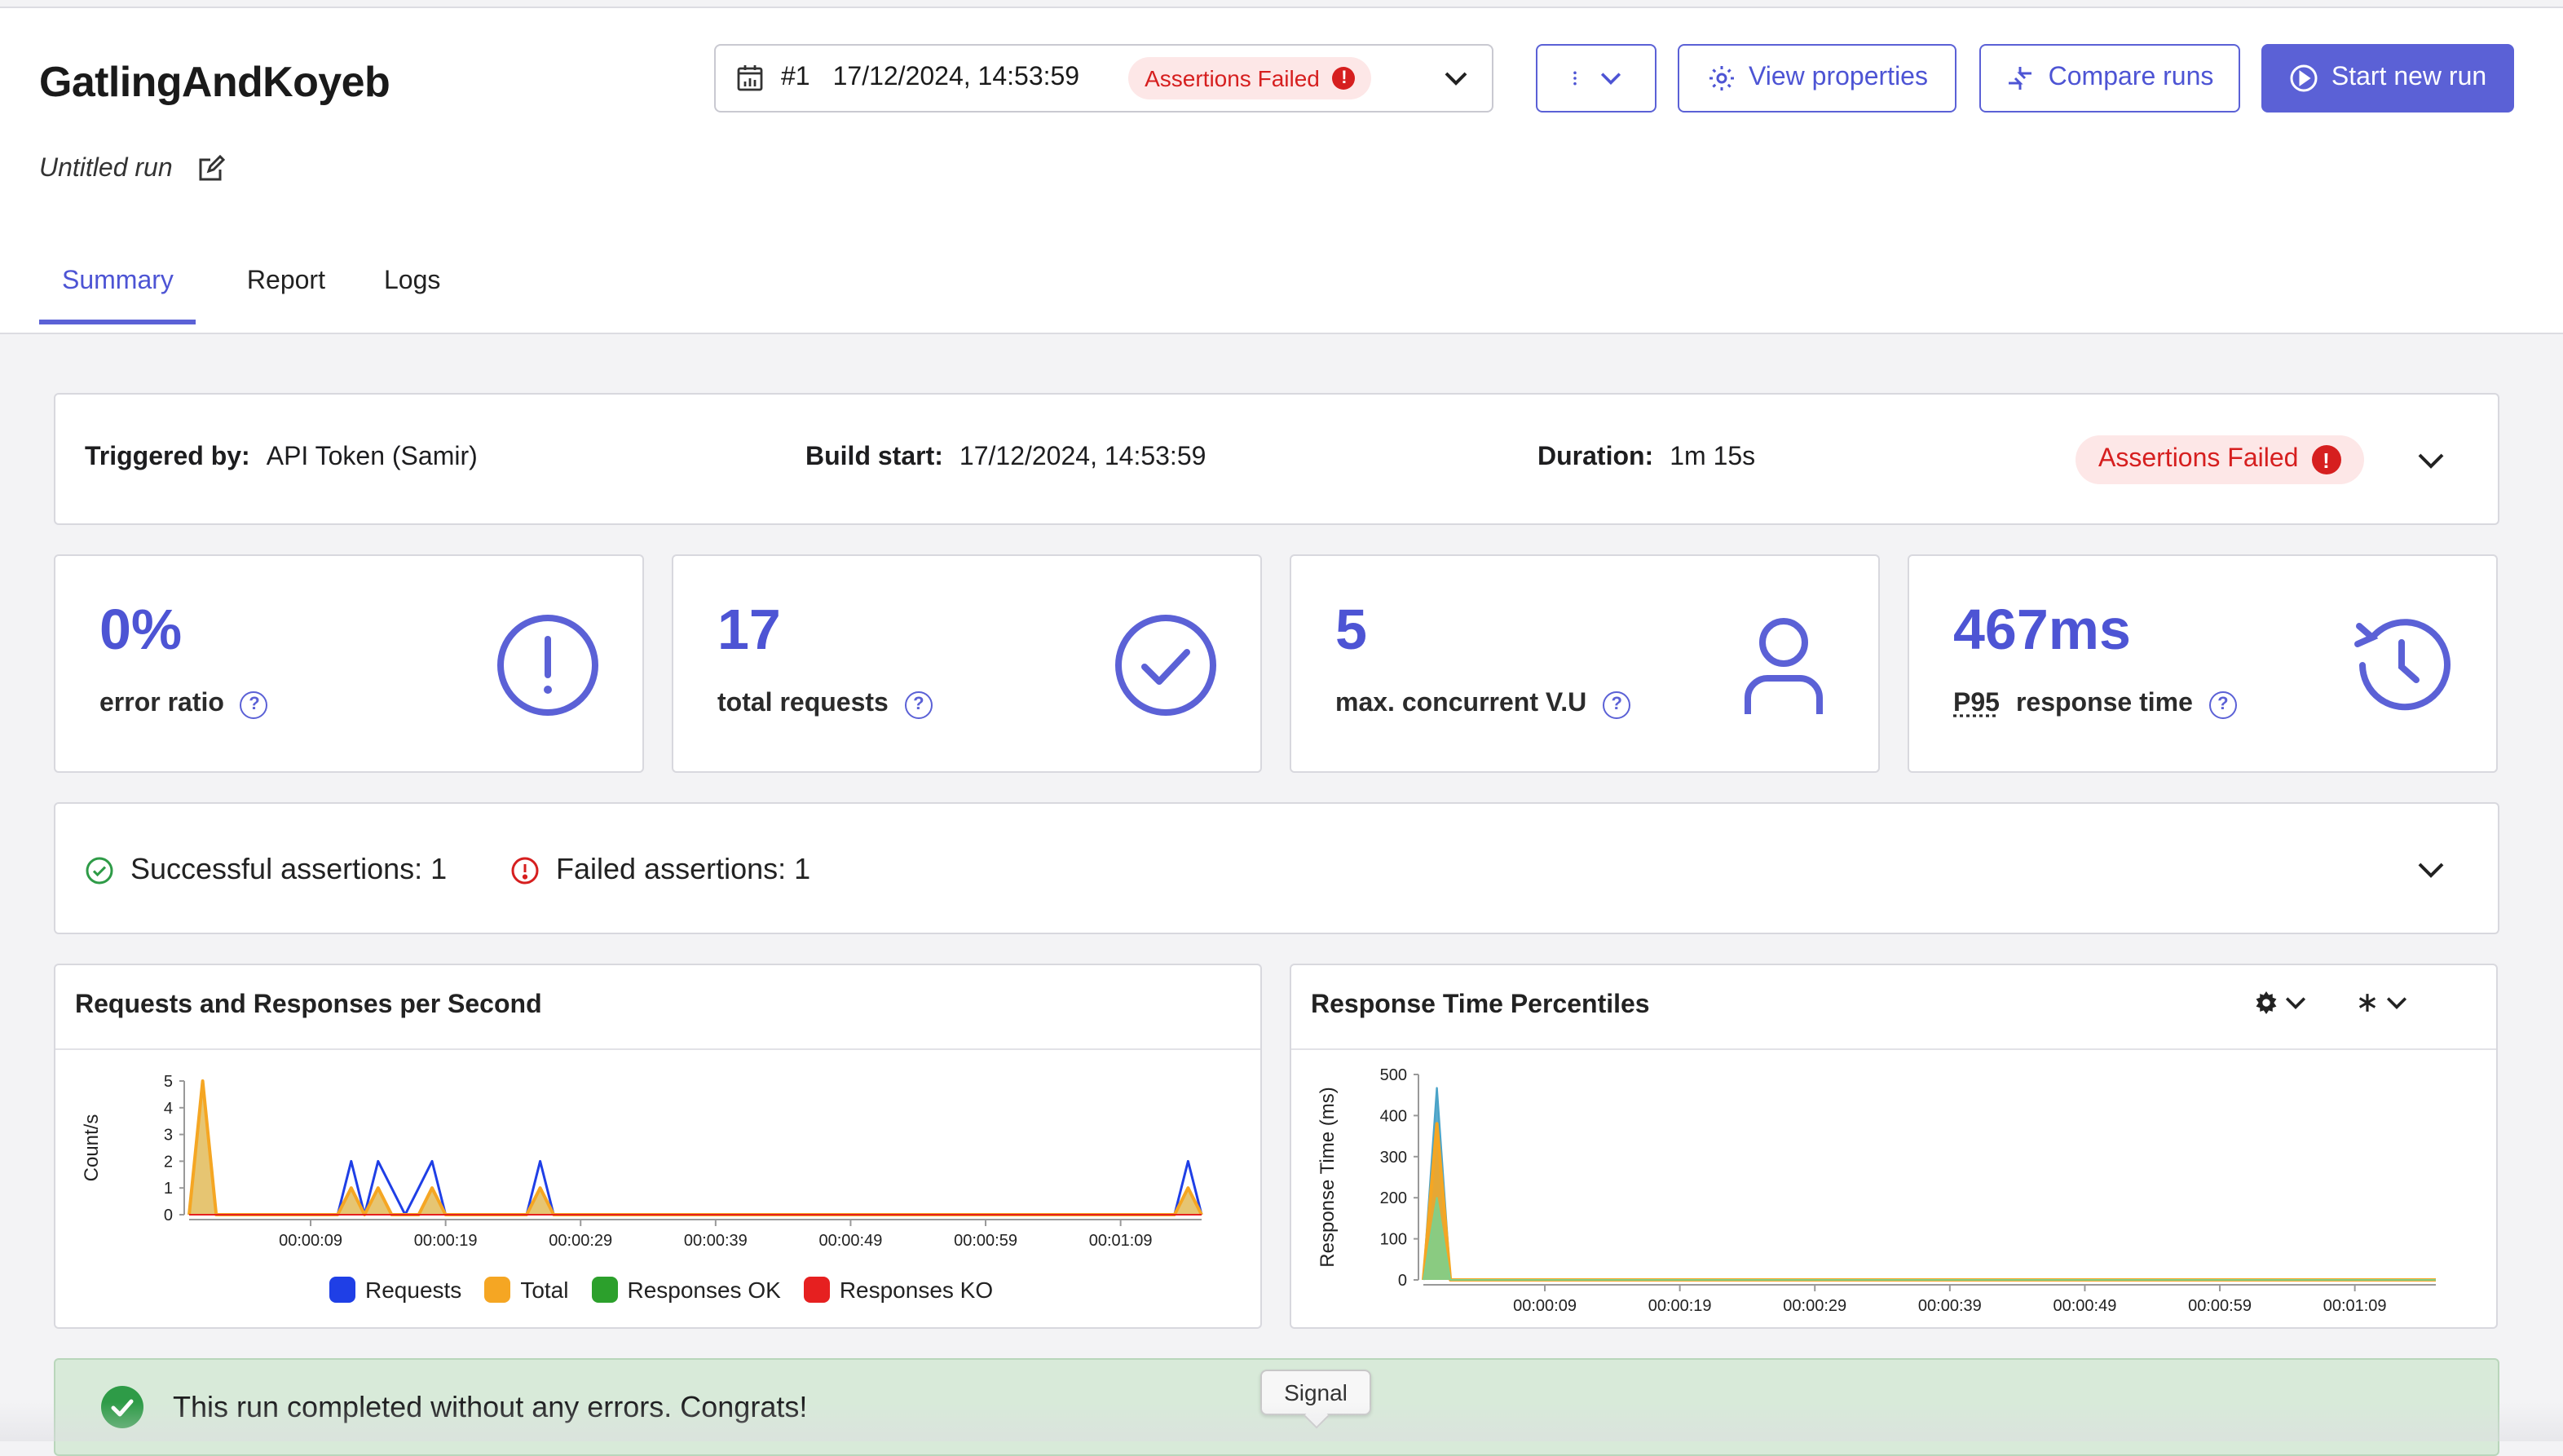 The width and height of the screenshot is (2563, 1456). What do you see at coordinates (215, 83) in the screenshot?
I see `page-title: GatlingAndKoyeb` at bounding box center [215, 83].